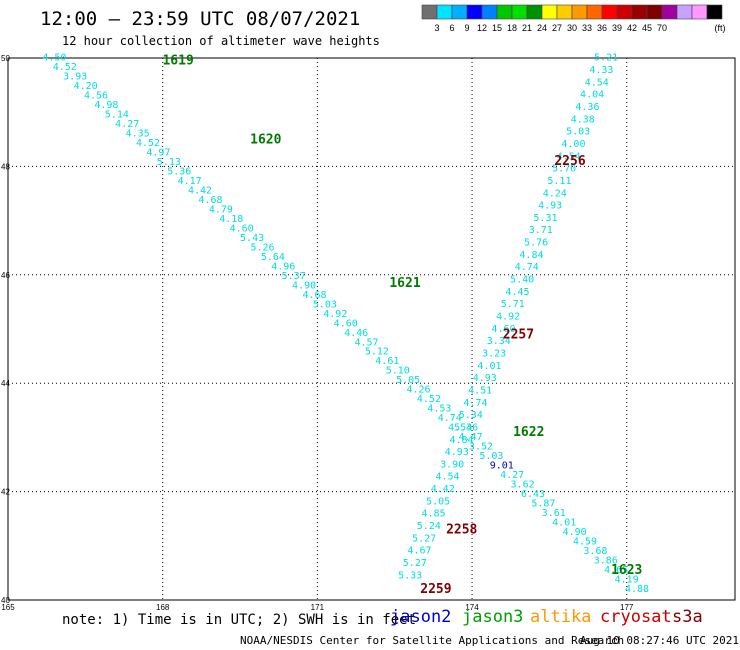 The width and height of the screenshot is (740, 650). I want to click on wave-height-value: 4.35, so click(138, 134).